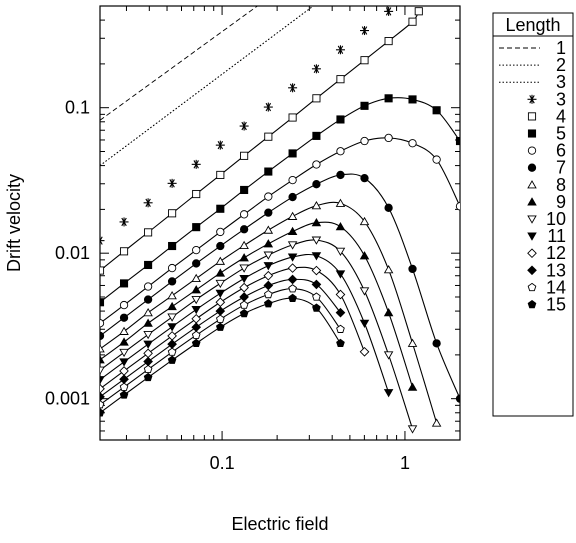 This screenshot has height=543, width=576. Describe the element at coordinates (556, 287) in the screenshot. I see `legend-label: 14` at that location.